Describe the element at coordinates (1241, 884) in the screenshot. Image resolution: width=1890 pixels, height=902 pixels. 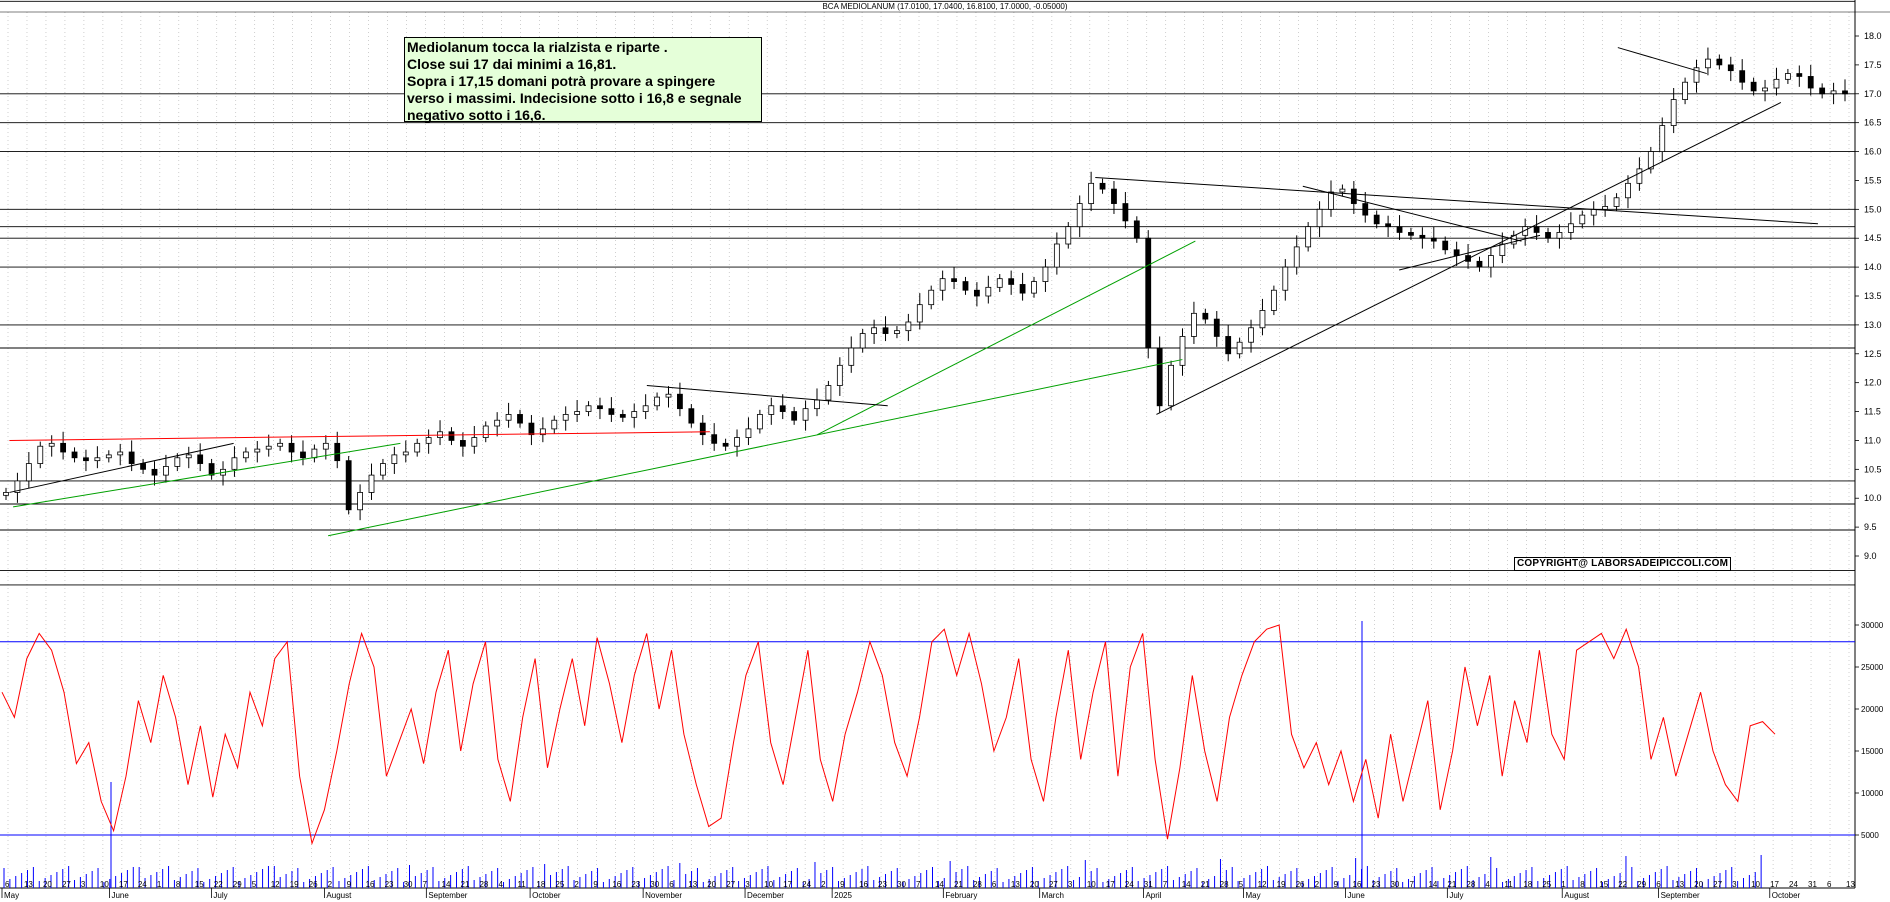
I see `day-tick-label: 5` at that location.